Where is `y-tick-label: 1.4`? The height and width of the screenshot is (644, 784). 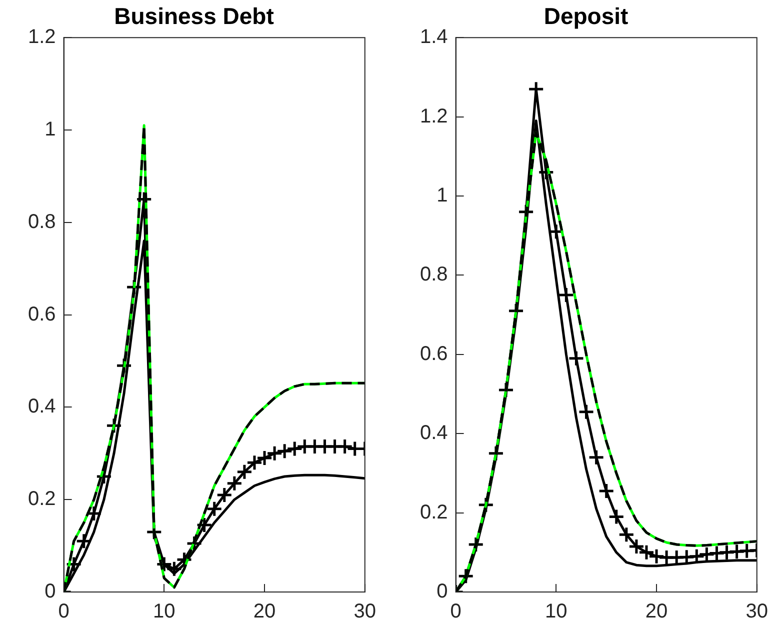 y-tick-label: 1.4 is located at coordinates (434, 37).